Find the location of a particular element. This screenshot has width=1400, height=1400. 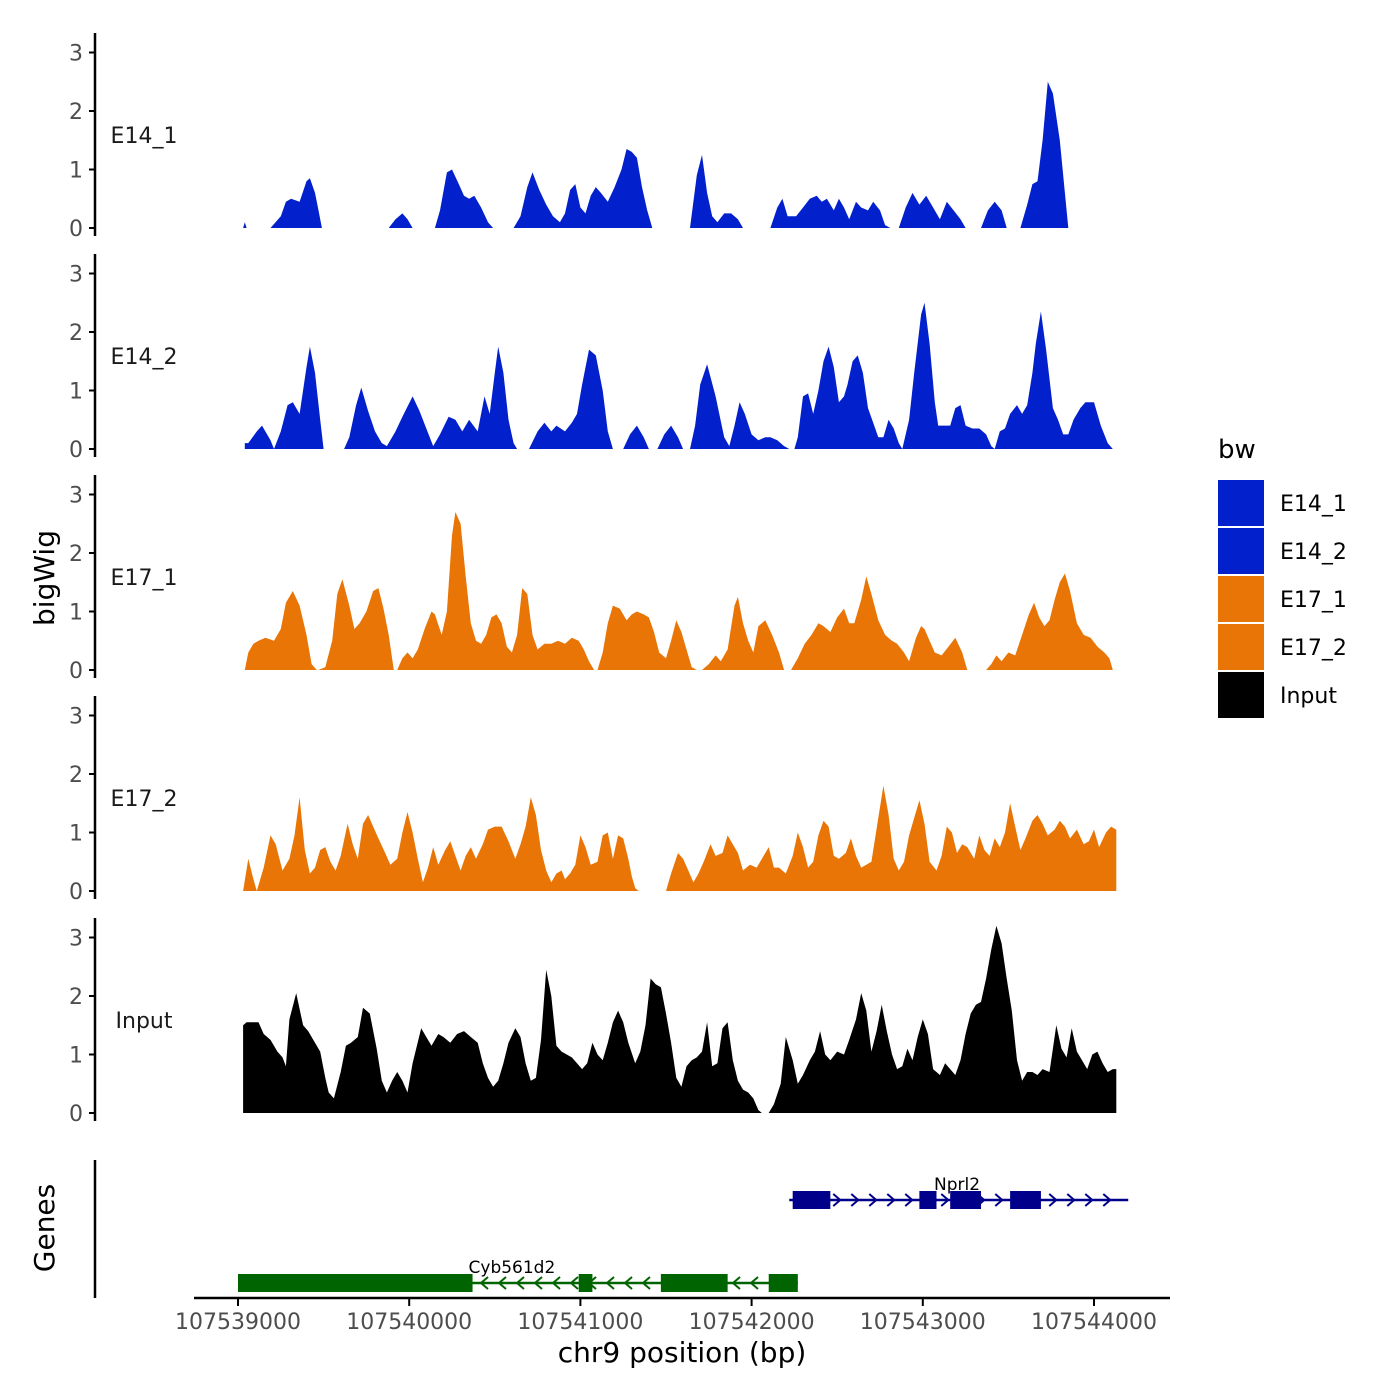

legend-entry-E14_1: E14_1 is located at coordinates (1282, 503).